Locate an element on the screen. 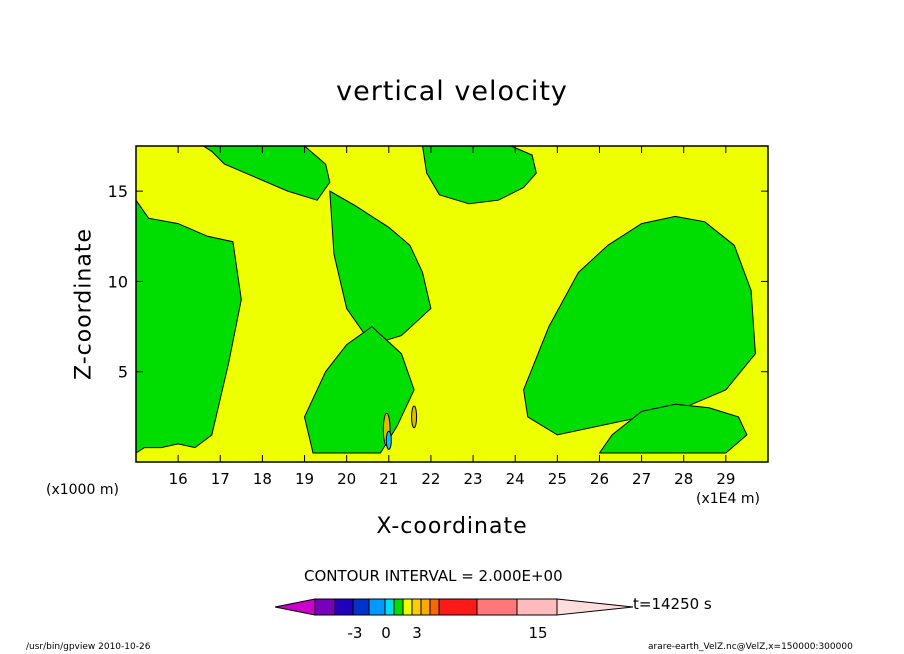  x-tick-label: 29 is located at coordinates (725, 479).